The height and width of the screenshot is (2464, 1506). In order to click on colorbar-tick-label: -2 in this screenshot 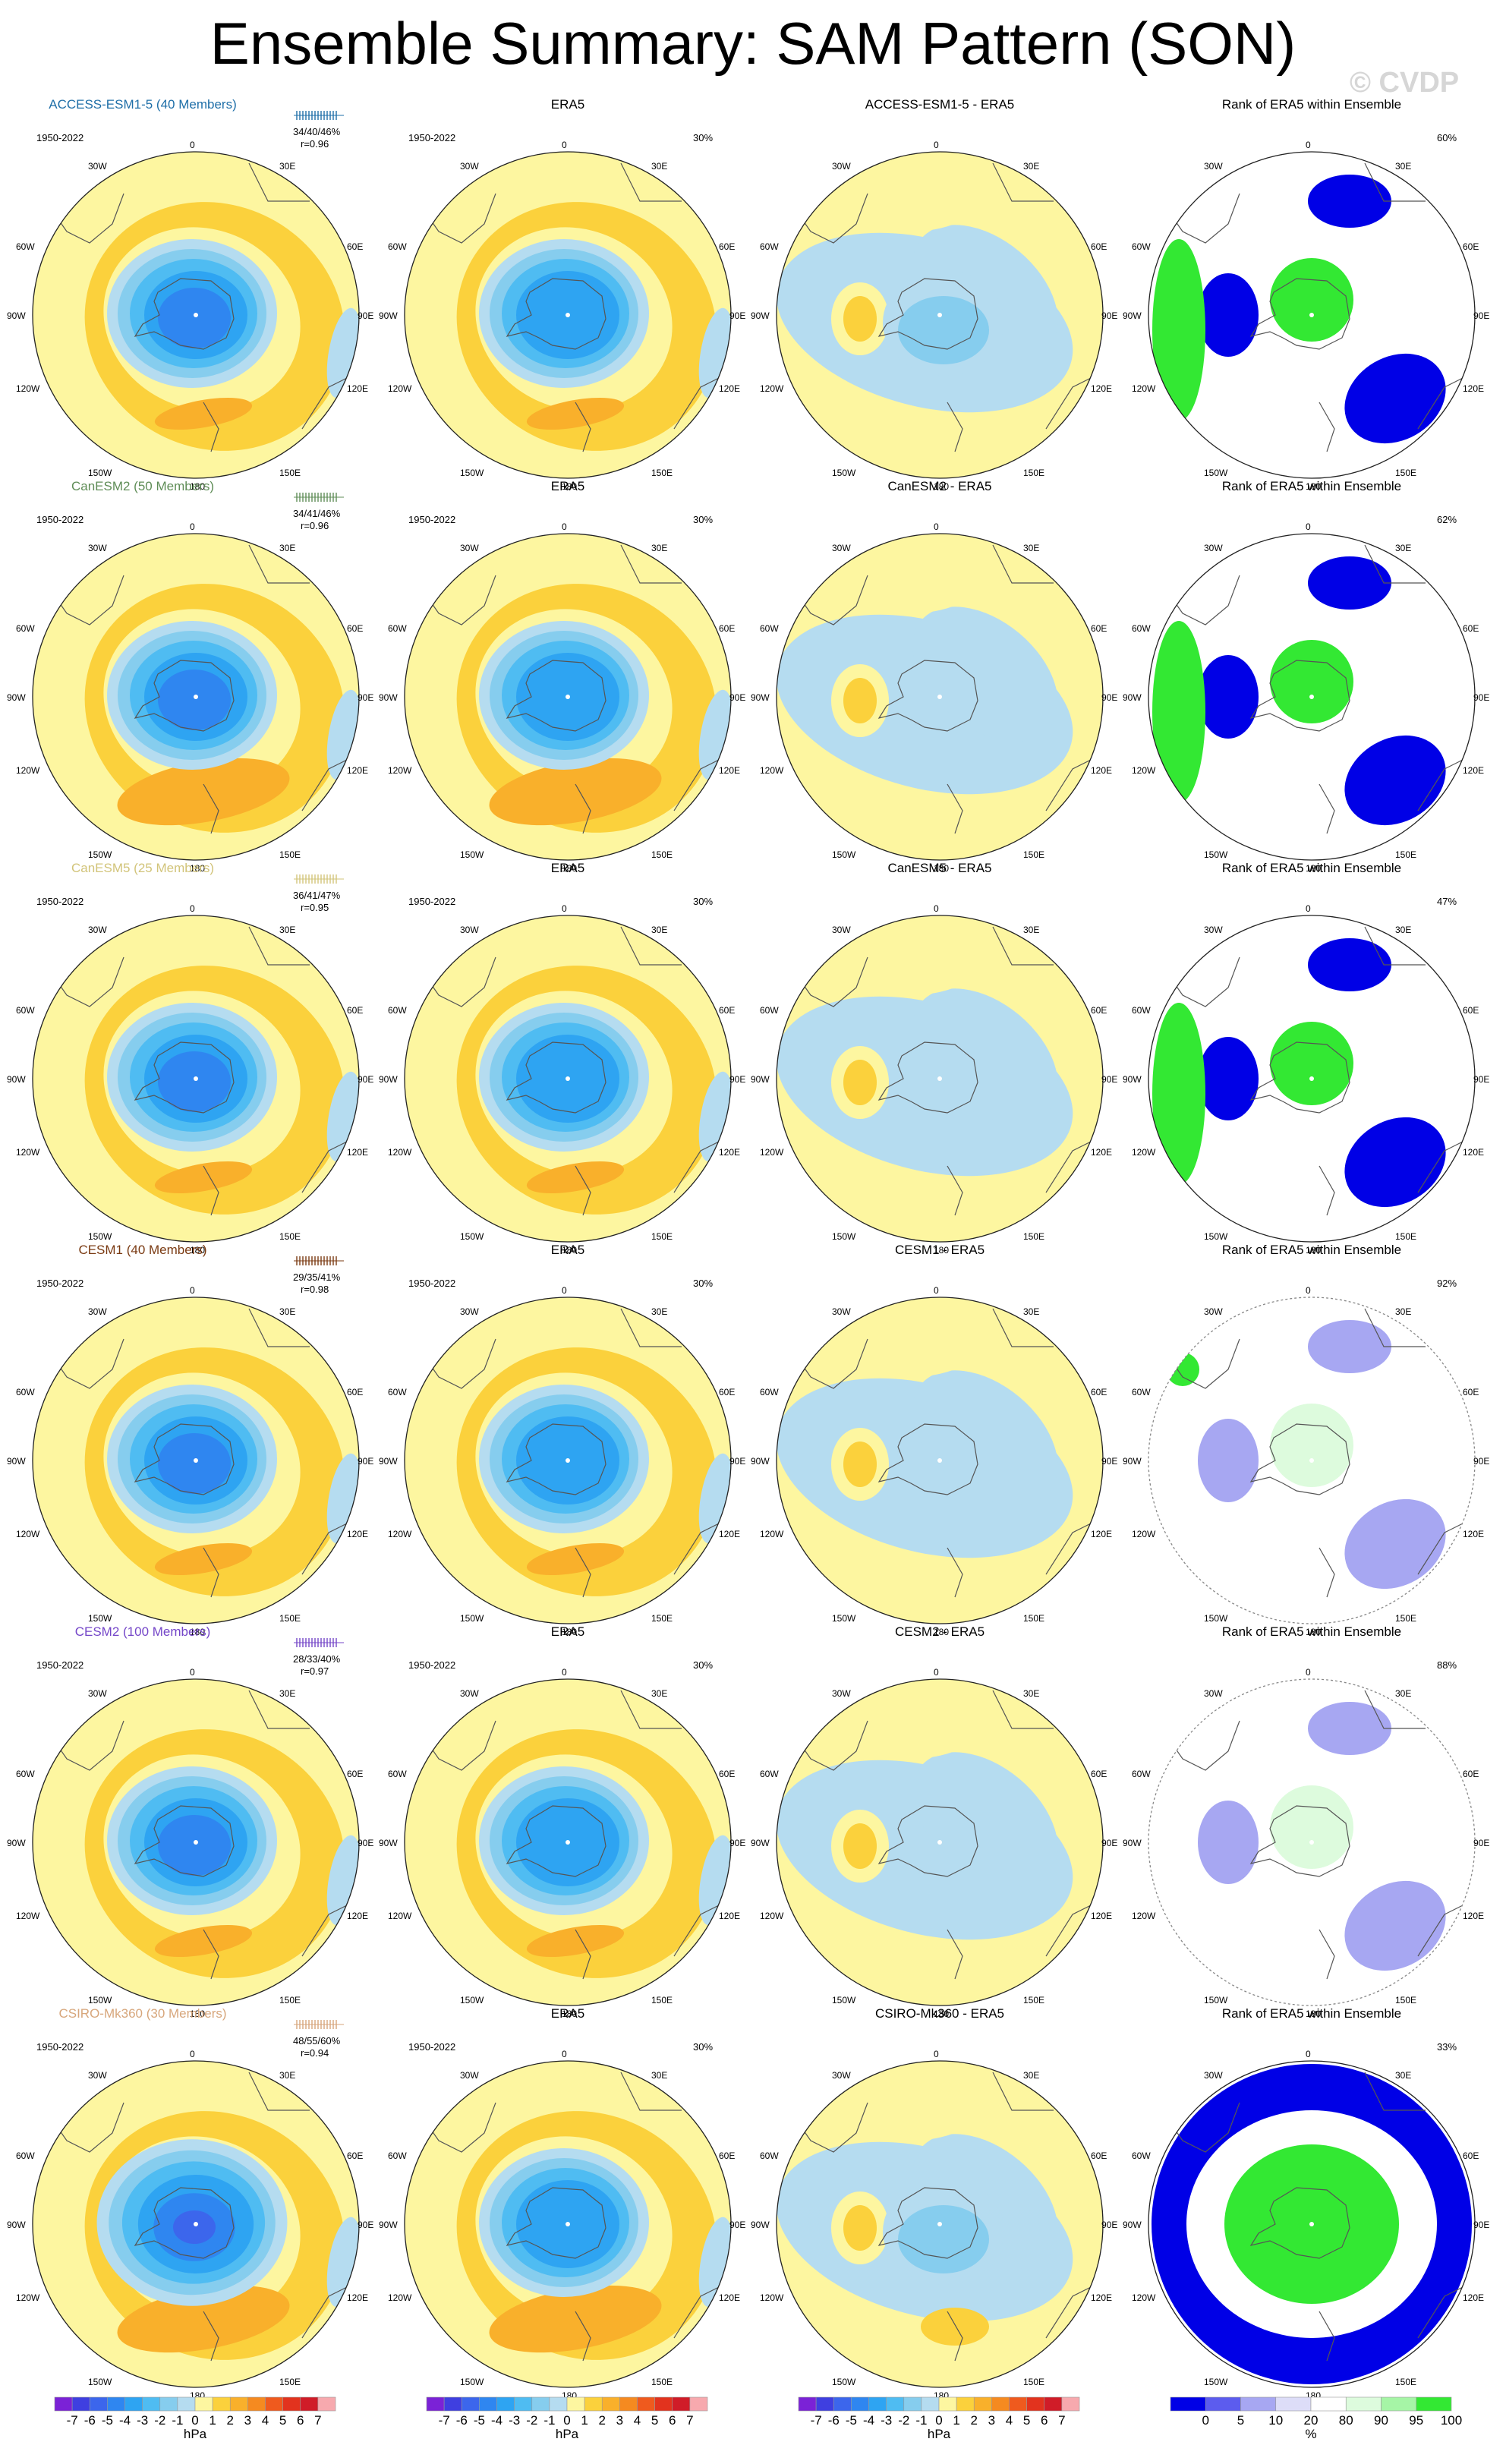, I will do `click(532, 2420)`.